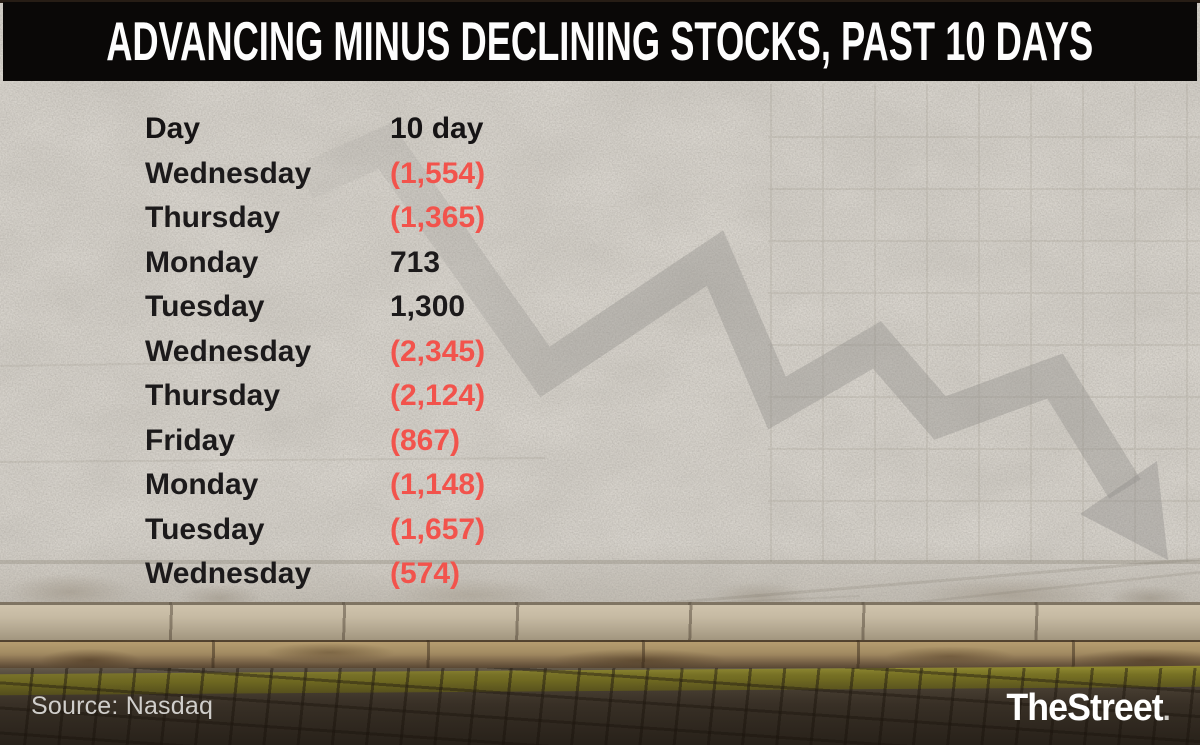 Image resolution: width=1200 pixels, height=745 pixels. What do you see at coordinates (355, 574) in the screenshot?
I see `table-row: Wednesday (574)` at bounding box center [355, 574].